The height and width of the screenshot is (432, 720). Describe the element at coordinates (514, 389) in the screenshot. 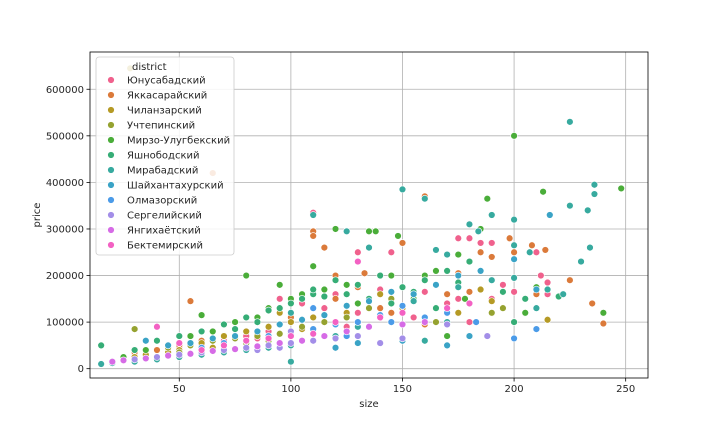

I see `x-tick-label: 200` at that location.